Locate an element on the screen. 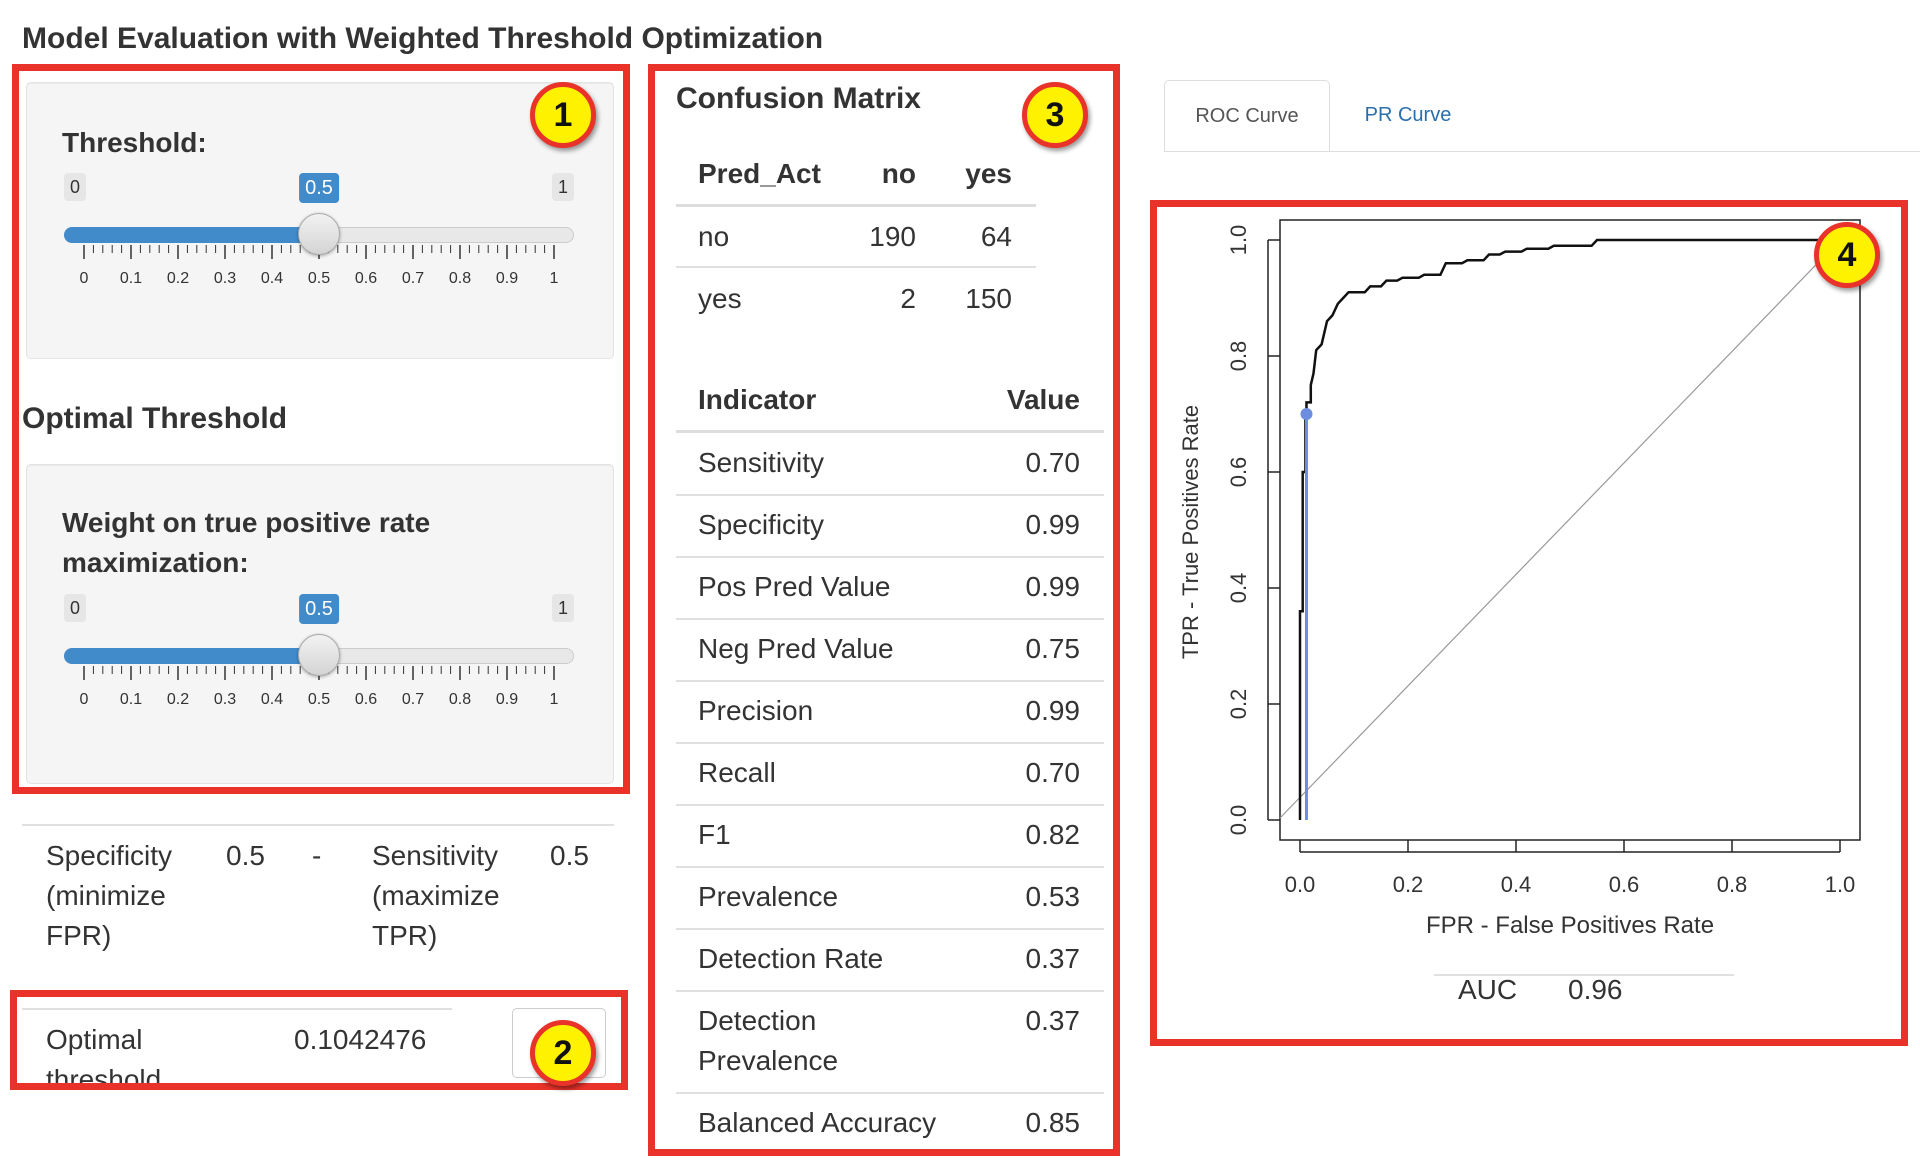  sensitivity-weight-label: Sensitivity (maximize TPR) is located at coordinates (436, 895).